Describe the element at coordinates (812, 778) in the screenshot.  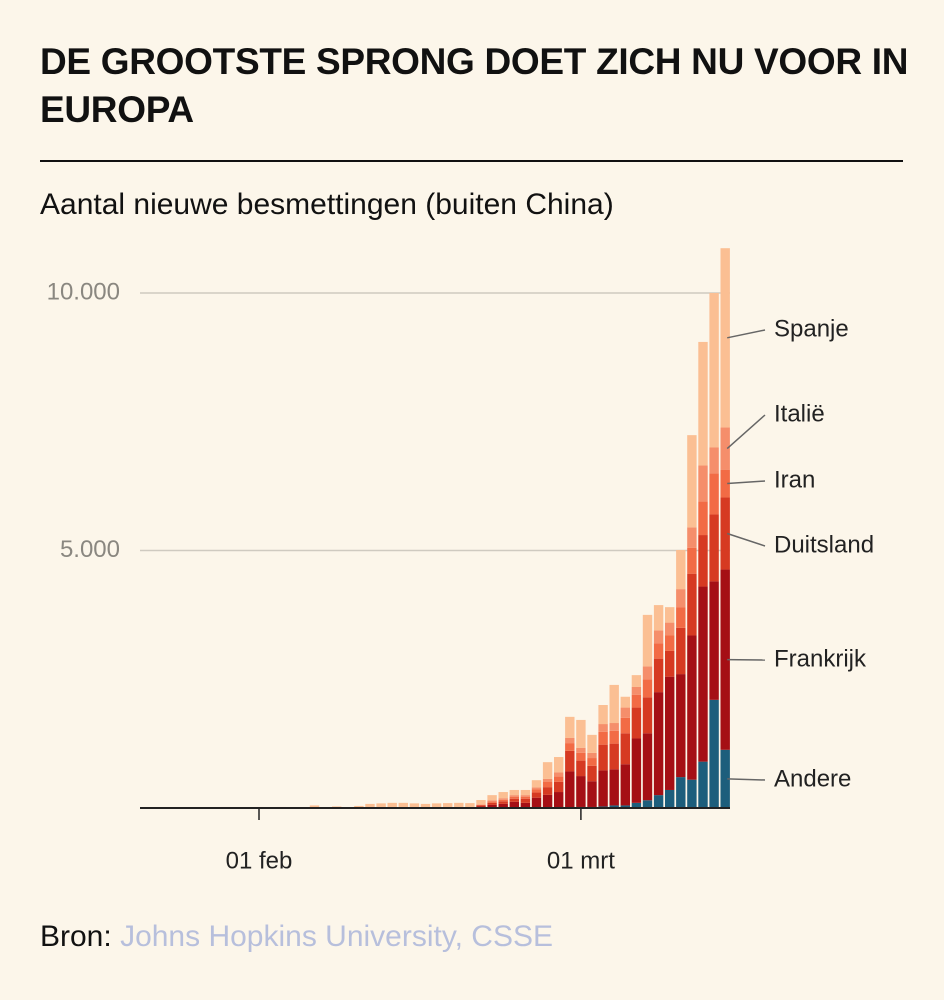
I see `series-label: Andere` at that location.